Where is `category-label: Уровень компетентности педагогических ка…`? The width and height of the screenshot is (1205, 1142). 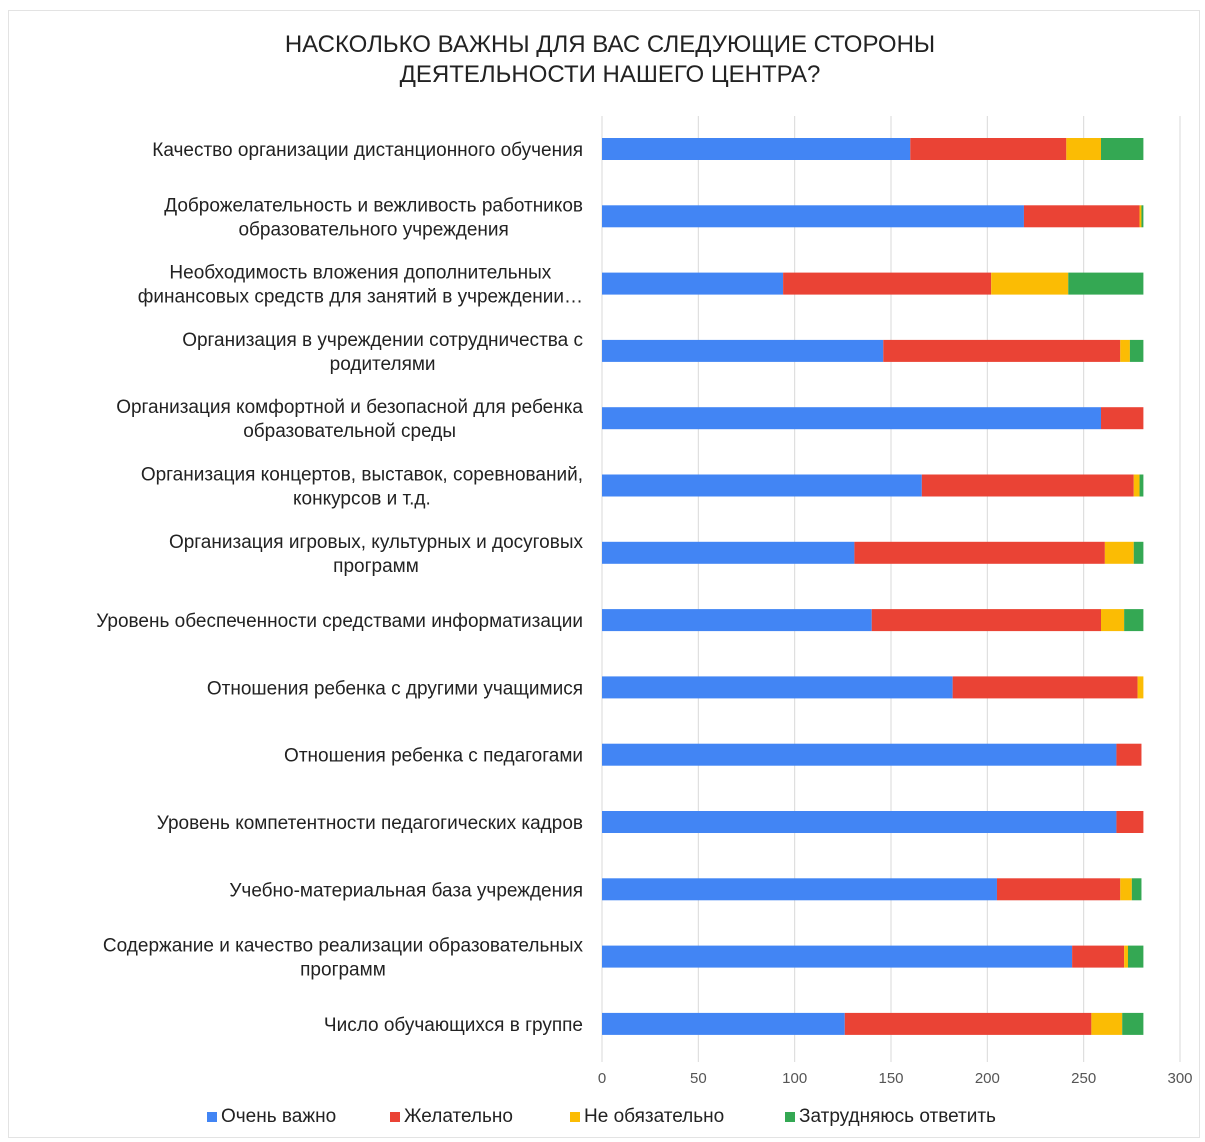 category-label: Уровень компетентности педагогических ка… is located at coordinates (370, 823).